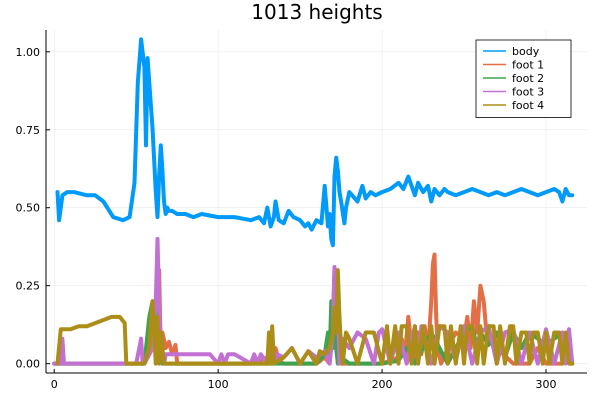 The image size is (600, 400). Describe the element at coordinates (28, 364) in the screenshot. I see `y-tick-label: 0.00` at that location.